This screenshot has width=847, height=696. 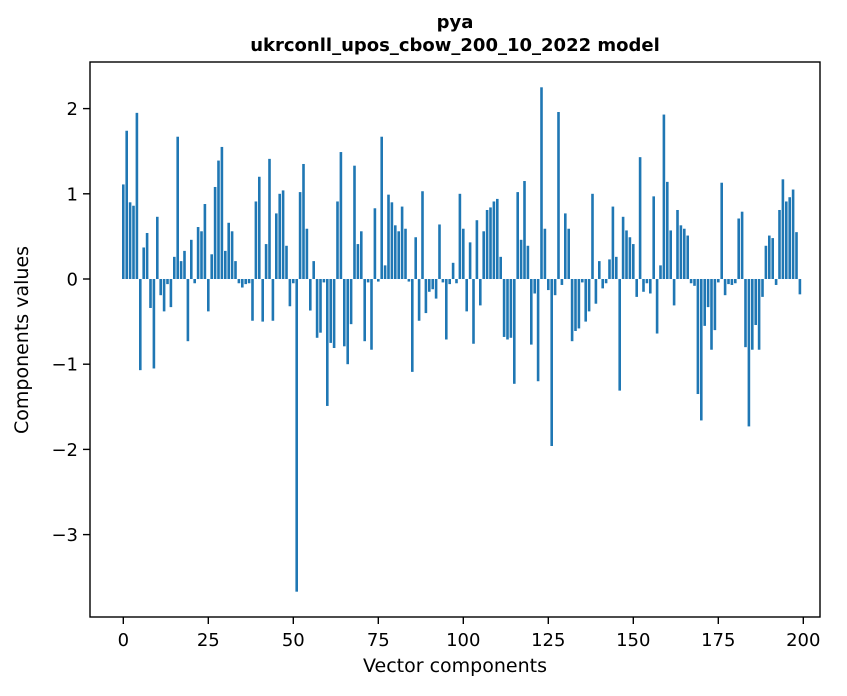 I want to click on y-tick-label: −1, so click(x=64, y=365).